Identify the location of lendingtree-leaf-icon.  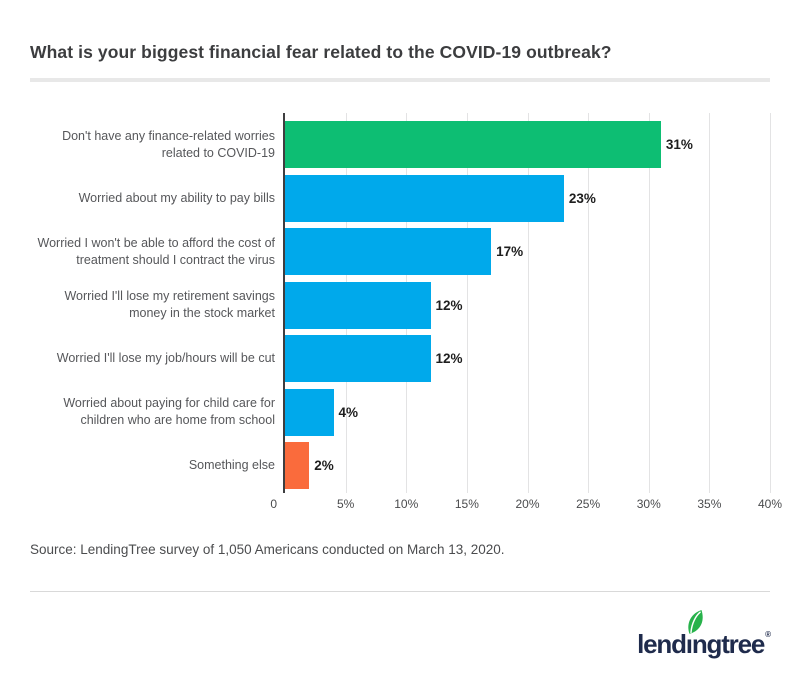
(695, 621).